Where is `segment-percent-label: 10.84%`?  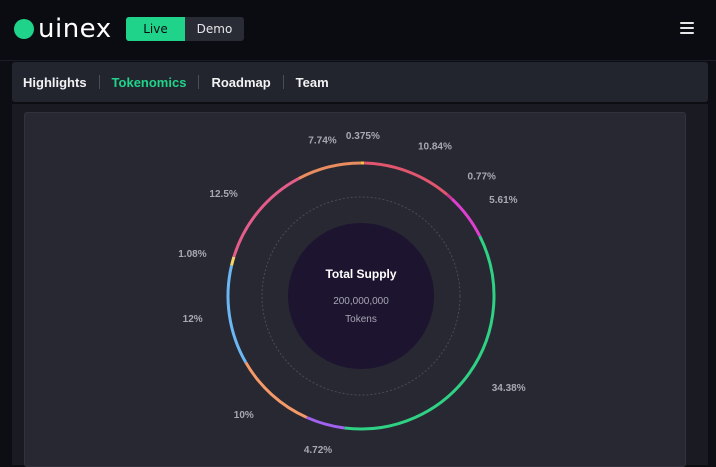 segment-percent-label: 10.84% is located at coordinates (435, 146).